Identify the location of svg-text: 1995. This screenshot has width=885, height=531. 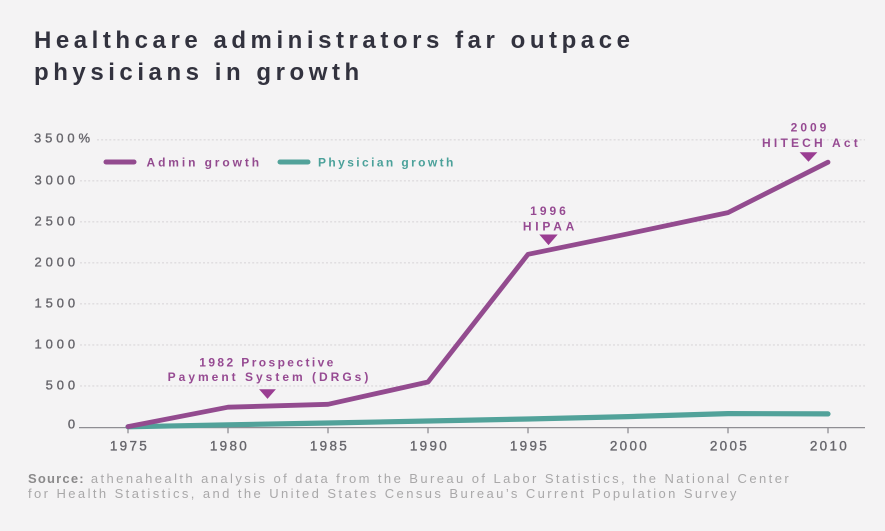
(529, 446).